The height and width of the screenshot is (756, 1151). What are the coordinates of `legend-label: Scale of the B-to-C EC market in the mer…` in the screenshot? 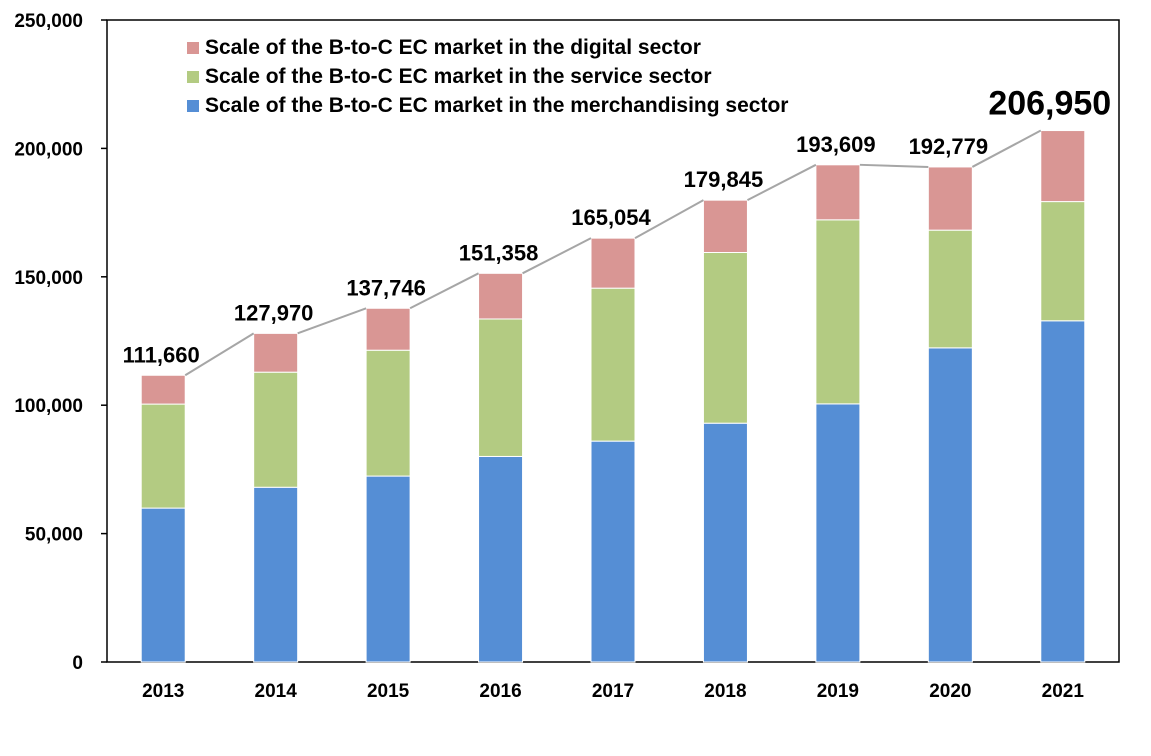 It's located at (496, 105).